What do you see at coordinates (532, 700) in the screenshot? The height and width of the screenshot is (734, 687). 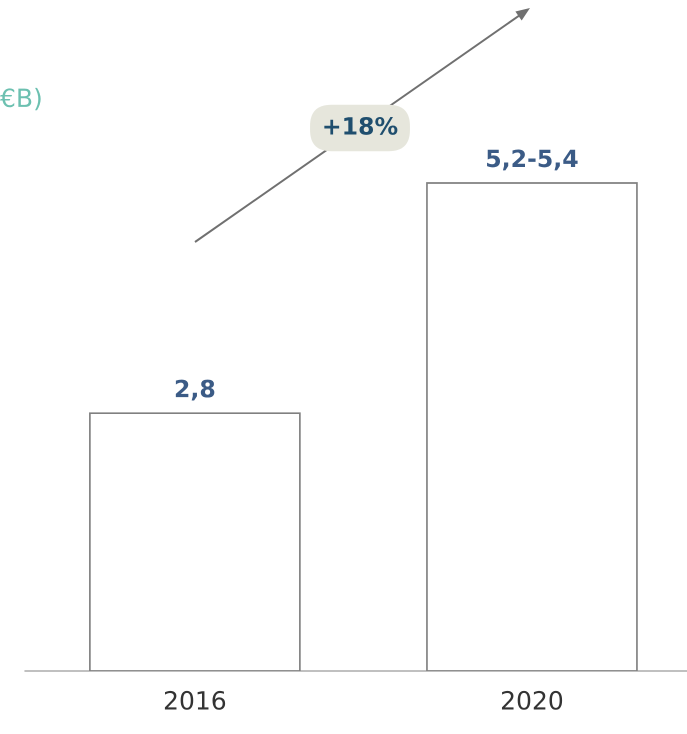 I see `x-tick-label: 2020` at bounding box center [532, 700].